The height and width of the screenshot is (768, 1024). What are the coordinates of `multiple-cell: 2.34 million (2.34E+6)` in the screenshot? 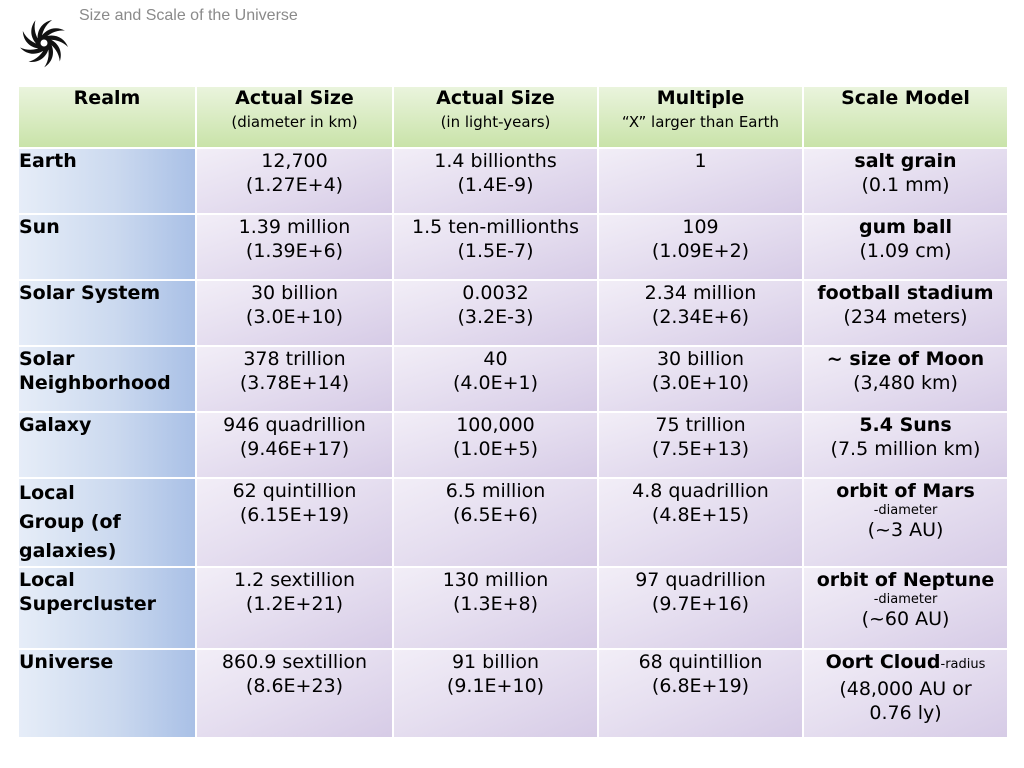 It's located at (700, 313).